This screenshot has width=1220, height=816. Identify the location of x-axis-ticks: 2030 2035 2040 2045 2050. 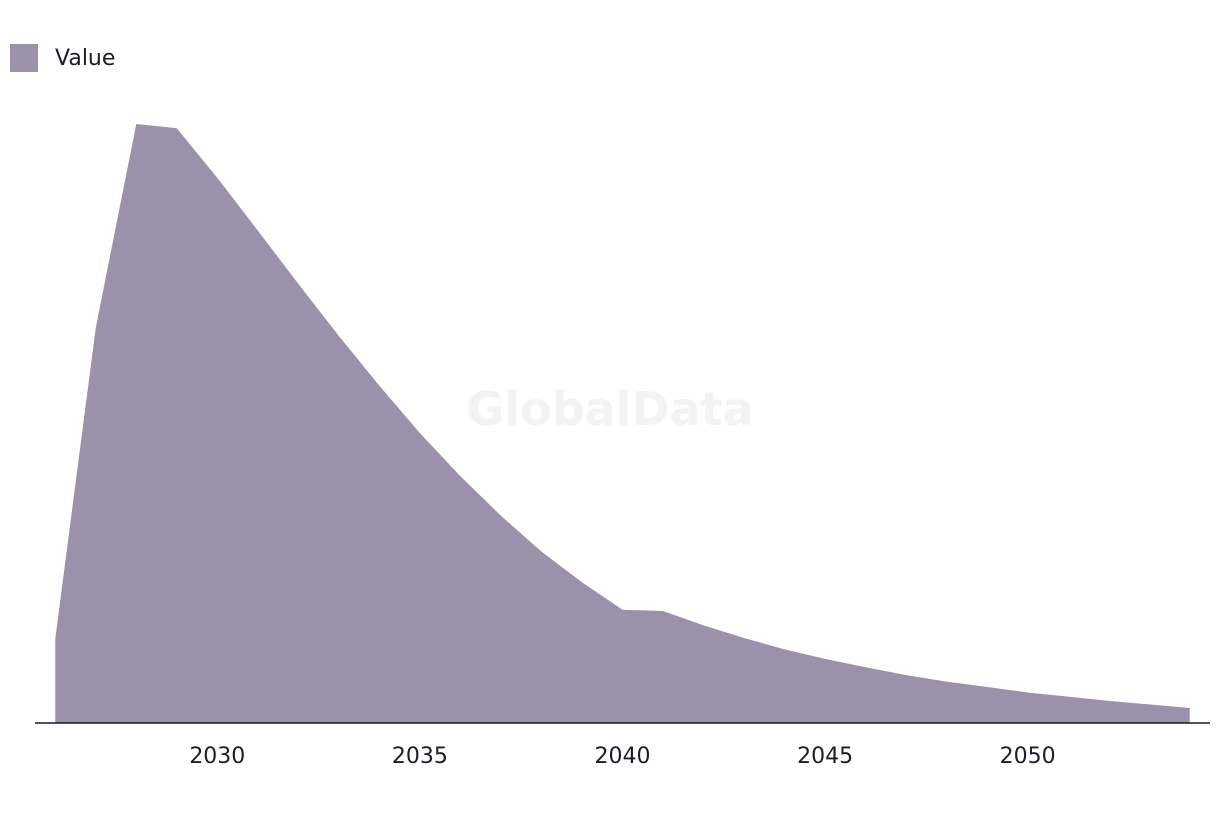
(622, 756).